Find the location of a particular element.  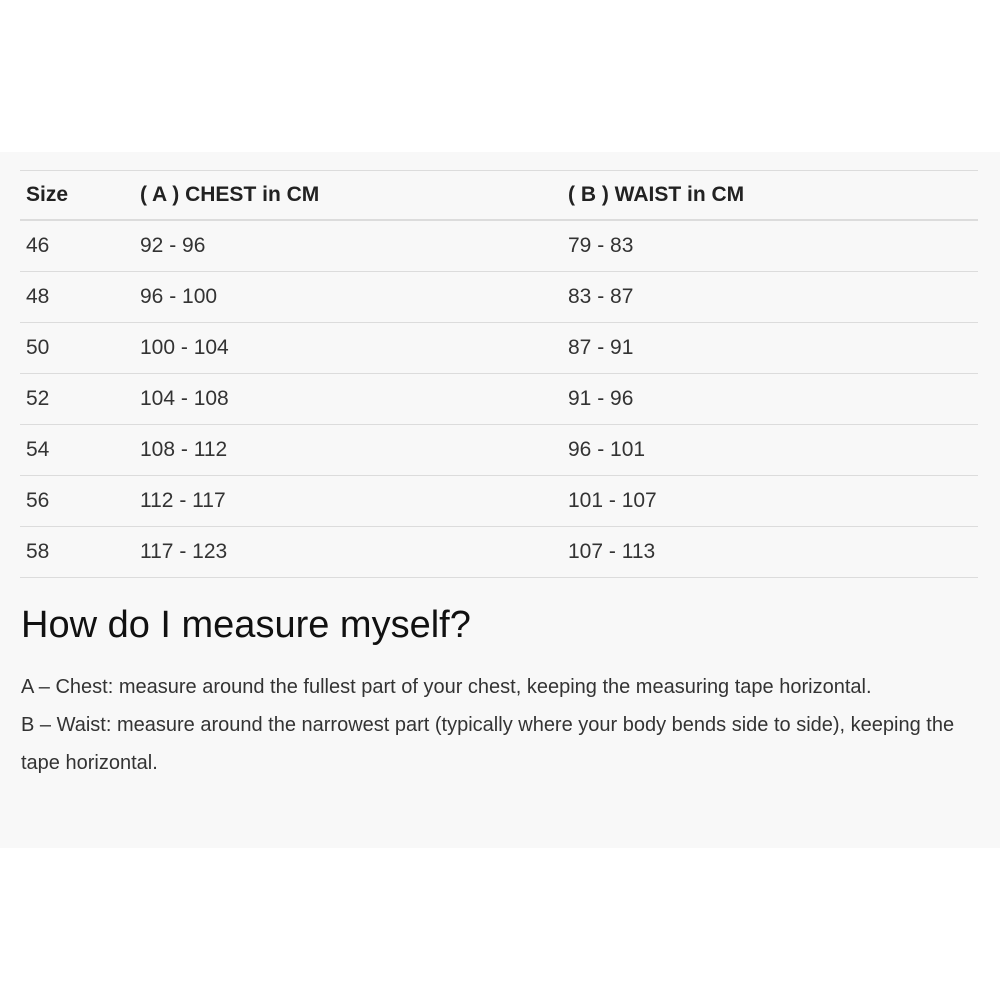

cell-waist: 79 - 83 is located at coordinates (770, 245).